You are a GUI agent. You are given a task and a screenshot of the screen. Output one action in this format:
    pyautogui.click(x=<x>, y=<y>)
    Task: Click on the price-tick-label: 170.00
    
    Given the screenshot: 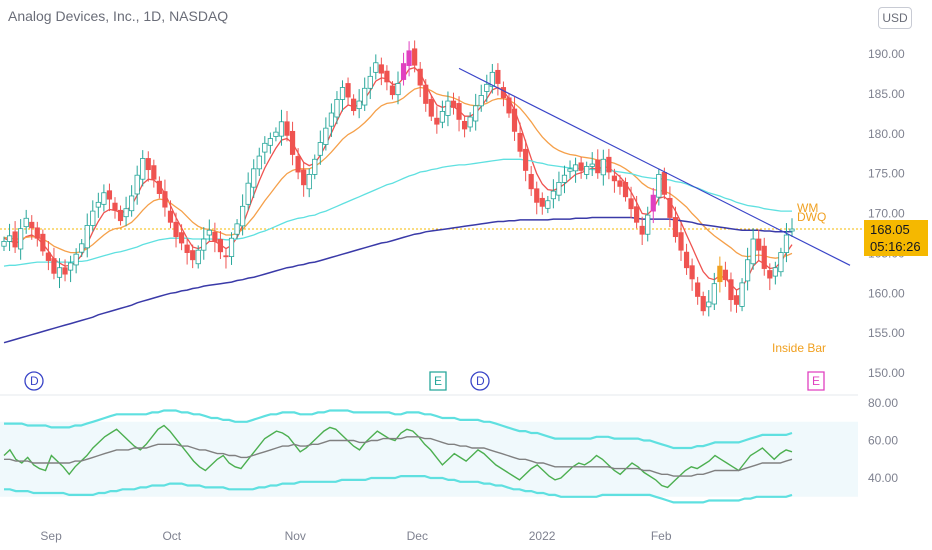 What is the action you would take?
    pyautogui.click(x=886, y=214)
    